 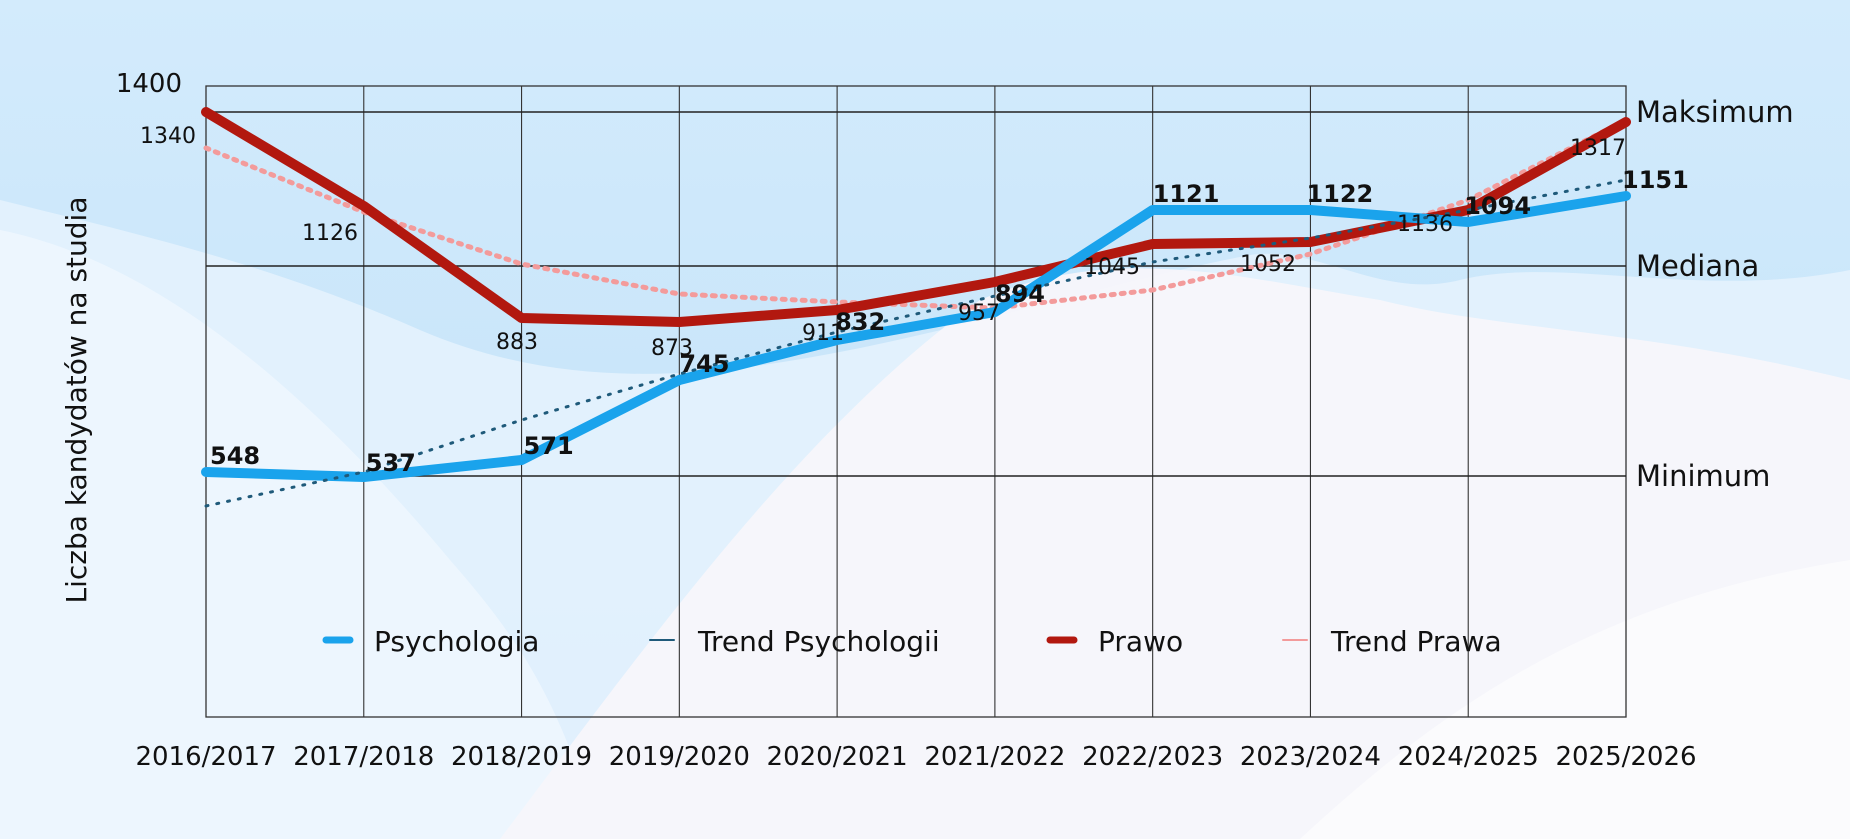 What do you see at coordinates (1497, 206) in the screenshot?
I see `data-label-psychologia: 1094` at bounding box center [1497, 206].